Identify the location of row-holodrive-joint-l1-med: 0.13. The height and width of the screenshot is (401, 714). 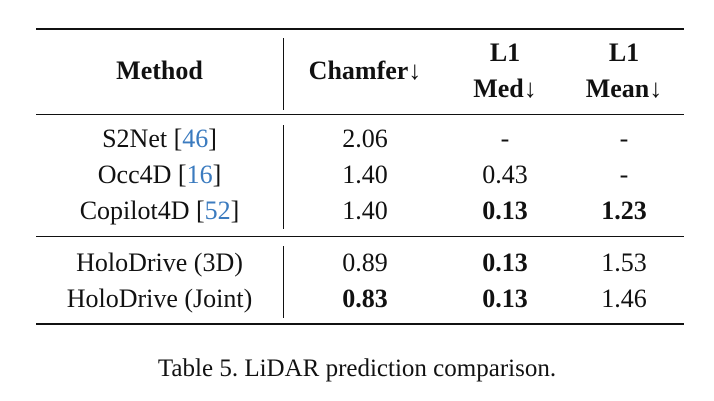
(505, 298).